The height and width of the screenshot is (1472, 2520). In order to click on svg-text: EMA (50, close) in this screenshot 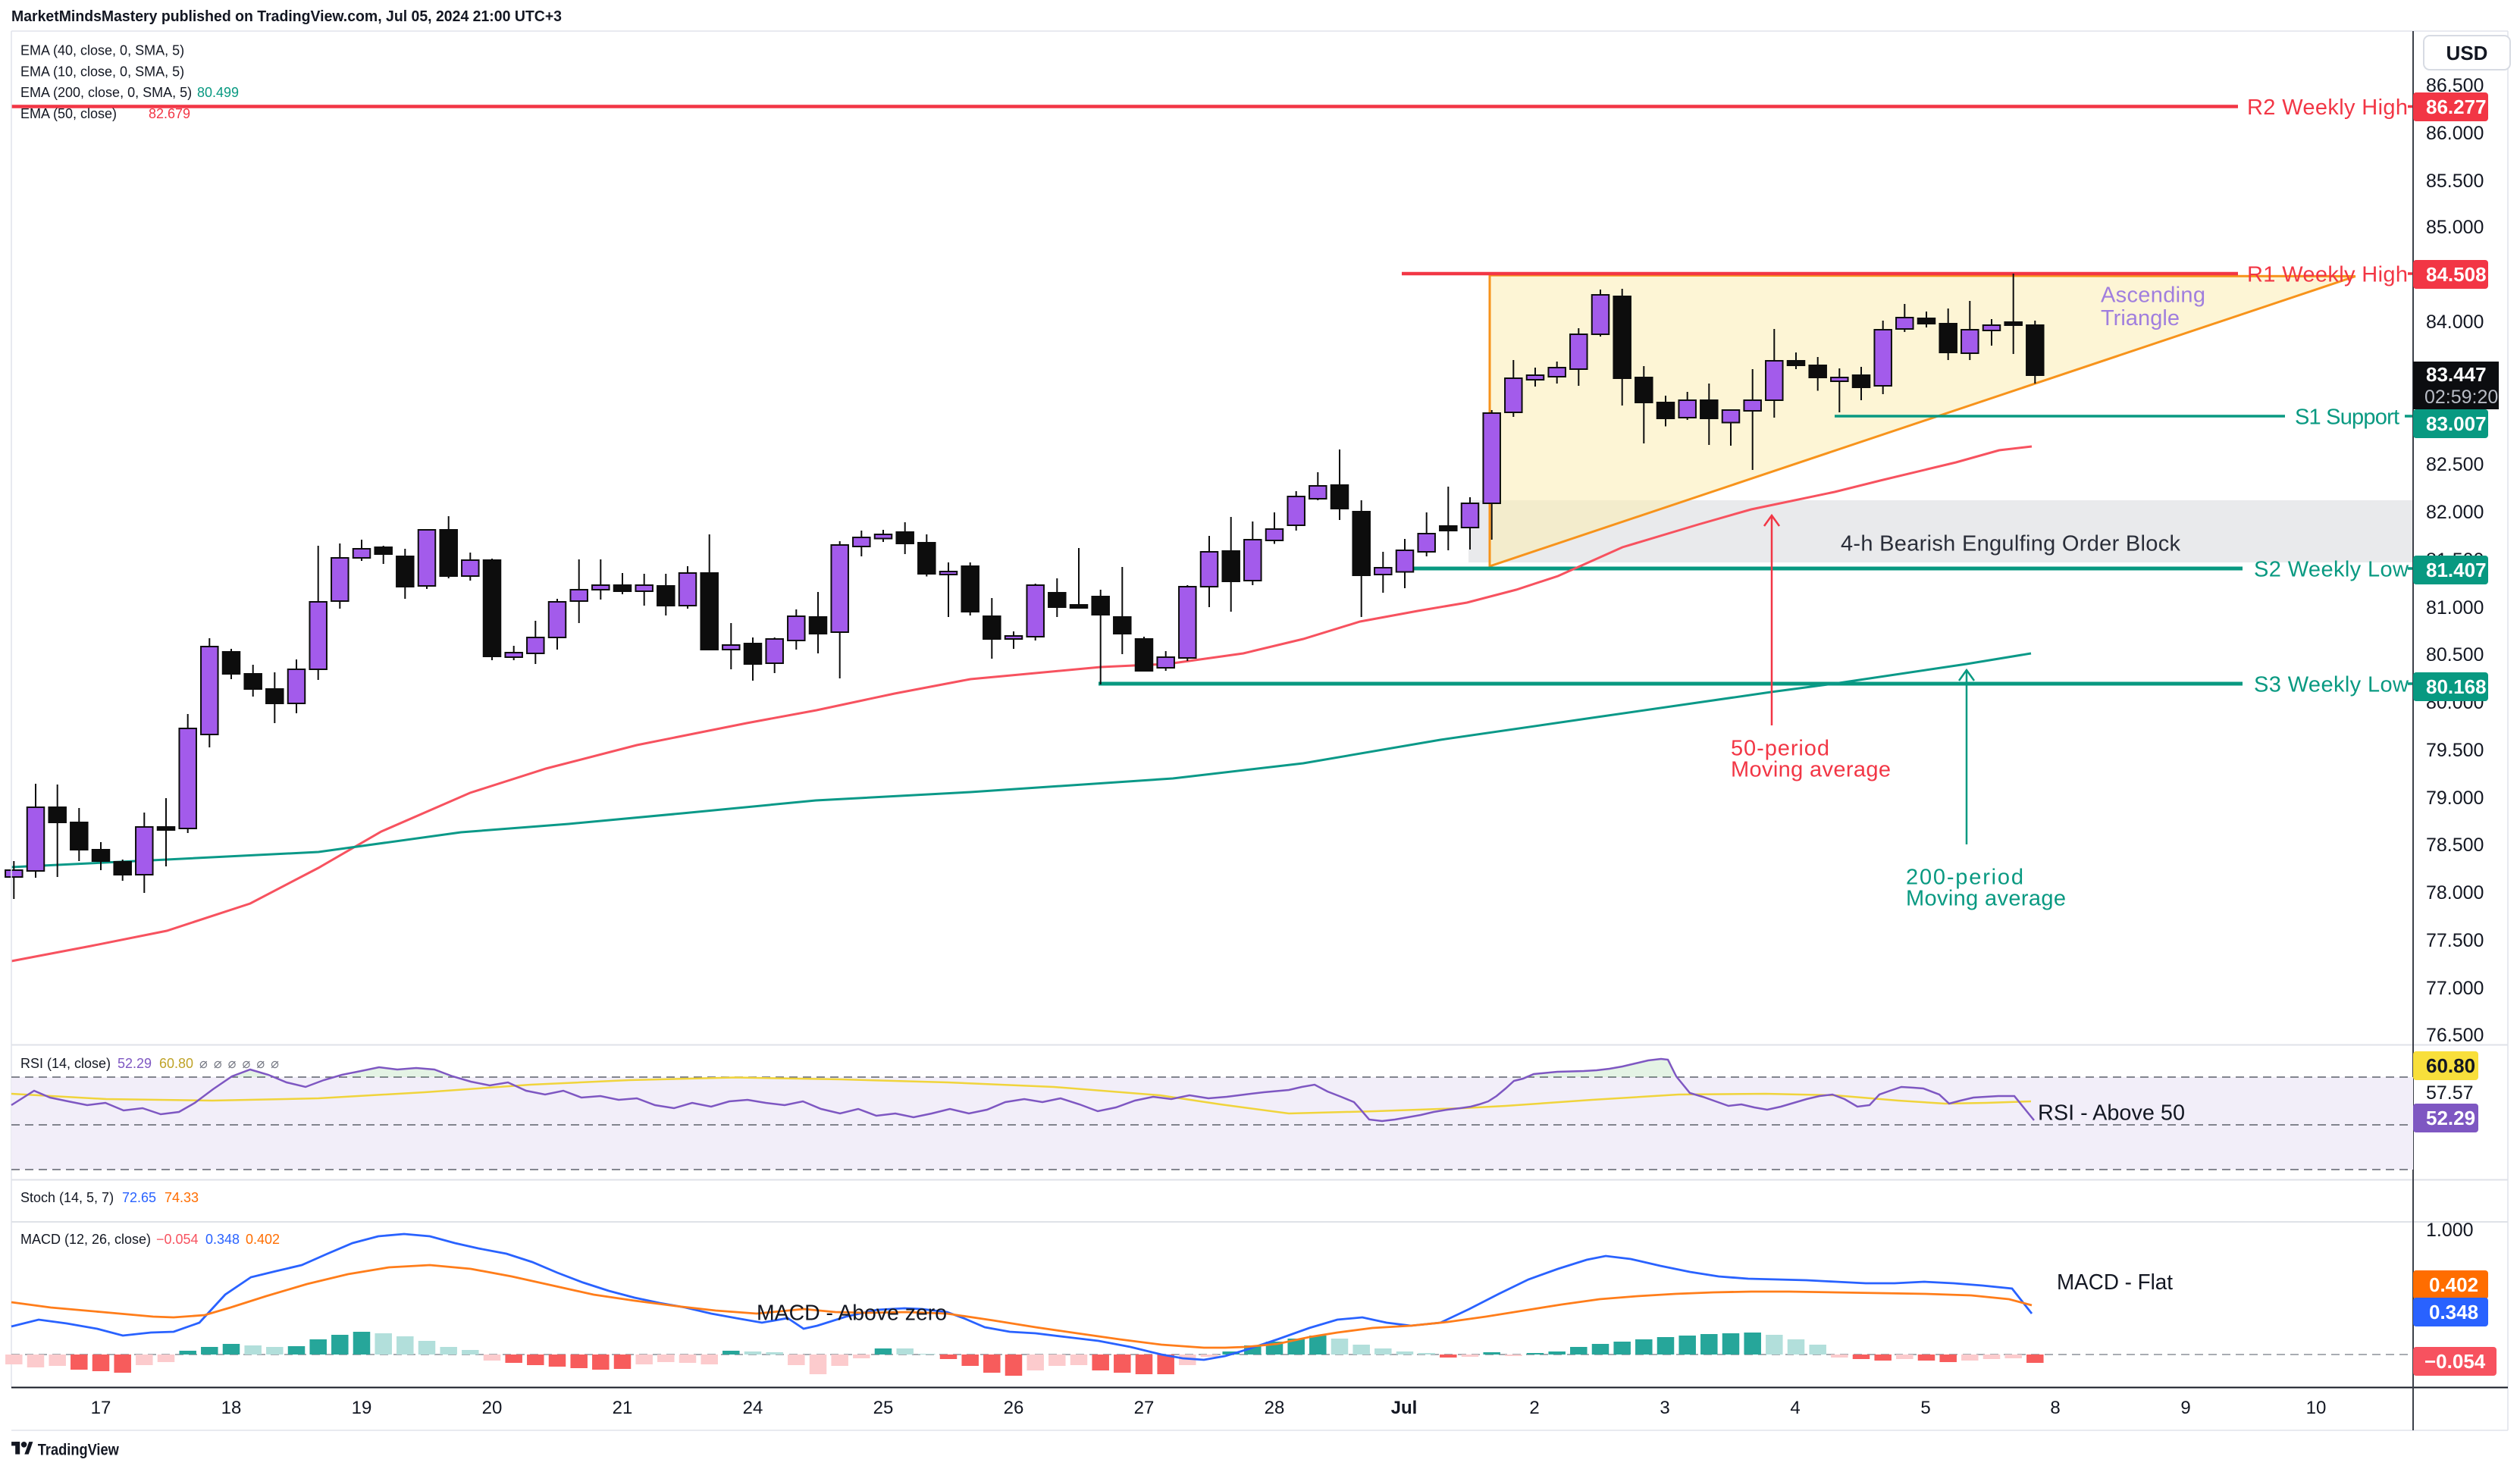, I will do `click(68, 113)`.